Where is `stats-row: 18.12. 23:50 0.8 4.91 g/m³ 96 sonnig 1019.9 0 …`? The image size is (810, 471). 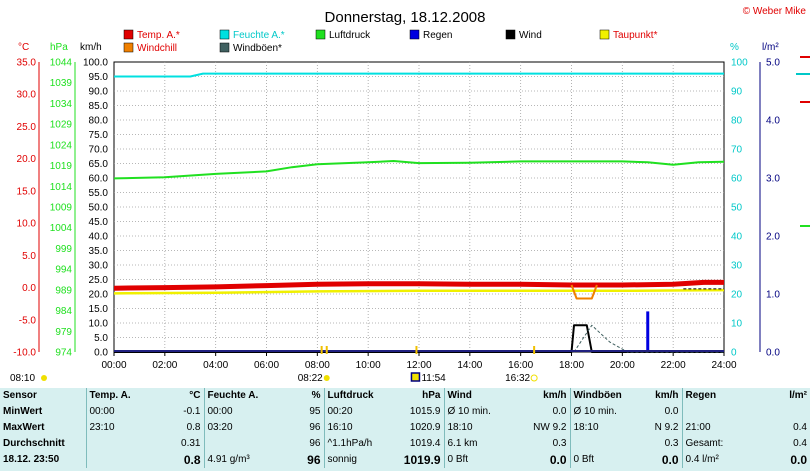 stats-row: 18.12. 23:50 0.8 4.91 g/m³ 96 sonnig 1019.9 0 … is located at coordinates (405, 460).